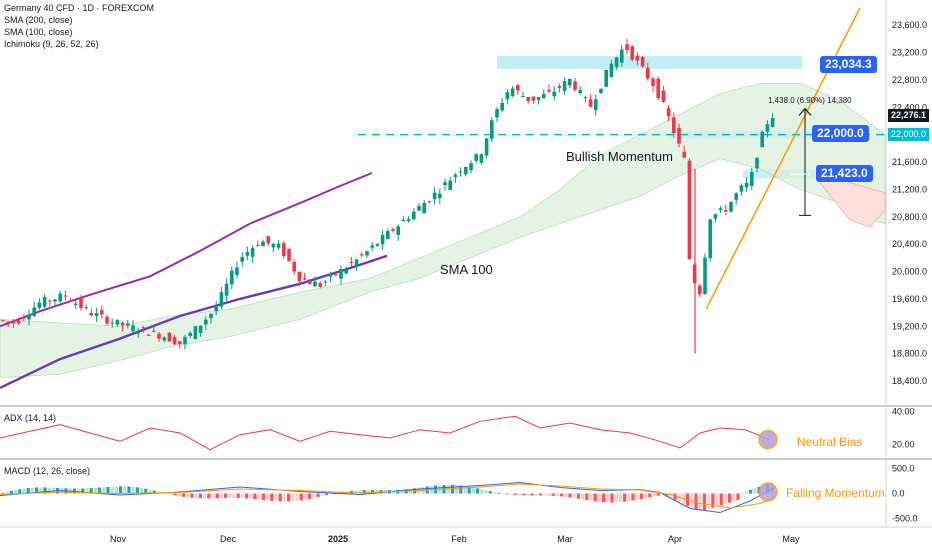 This screenshot has height=555, width=932. What do you see at coordinates (38, 32) in the screenshot?
I see `sma100-legend: SMA (100, close)` at bounding box center [38, 32].